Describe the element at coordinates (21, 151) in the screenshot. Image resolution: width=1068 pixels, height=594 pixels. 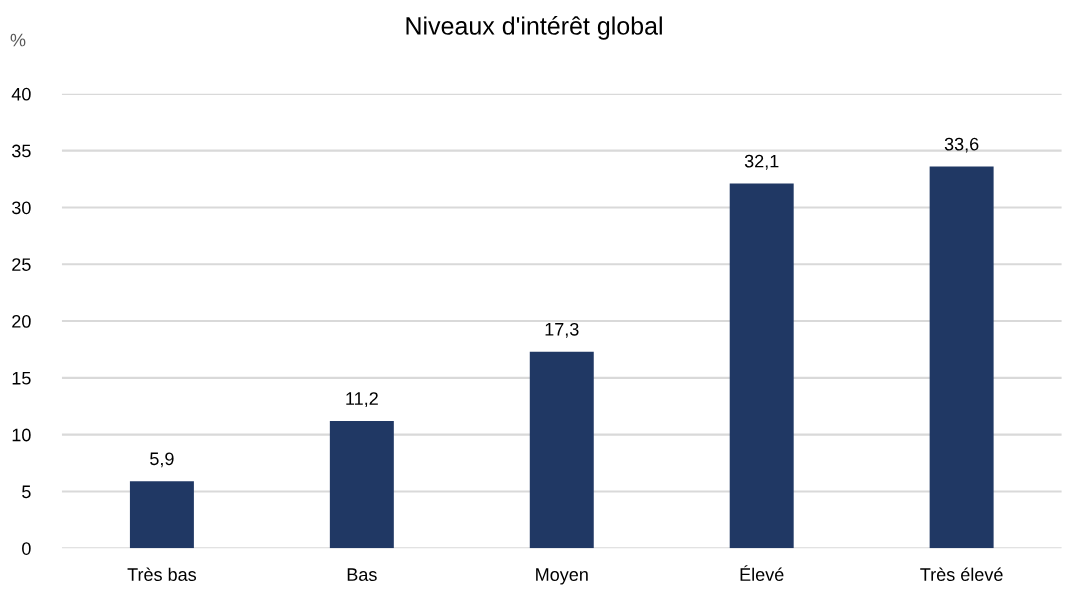
I see `y-tick-label: 35` at that location.